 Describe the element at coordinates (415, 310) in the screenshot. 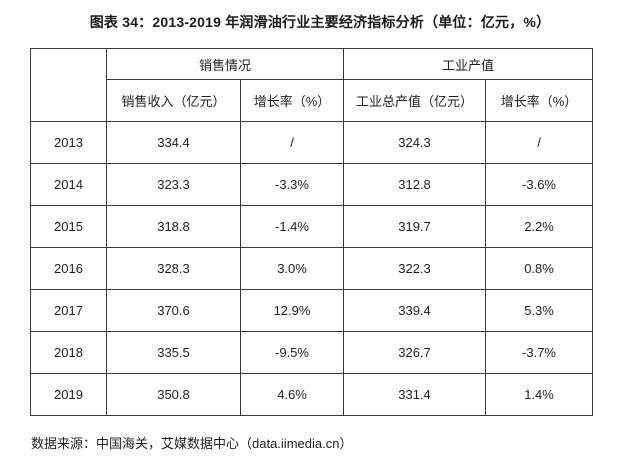

I see `industrial-output-cell: 339.4` at that location.